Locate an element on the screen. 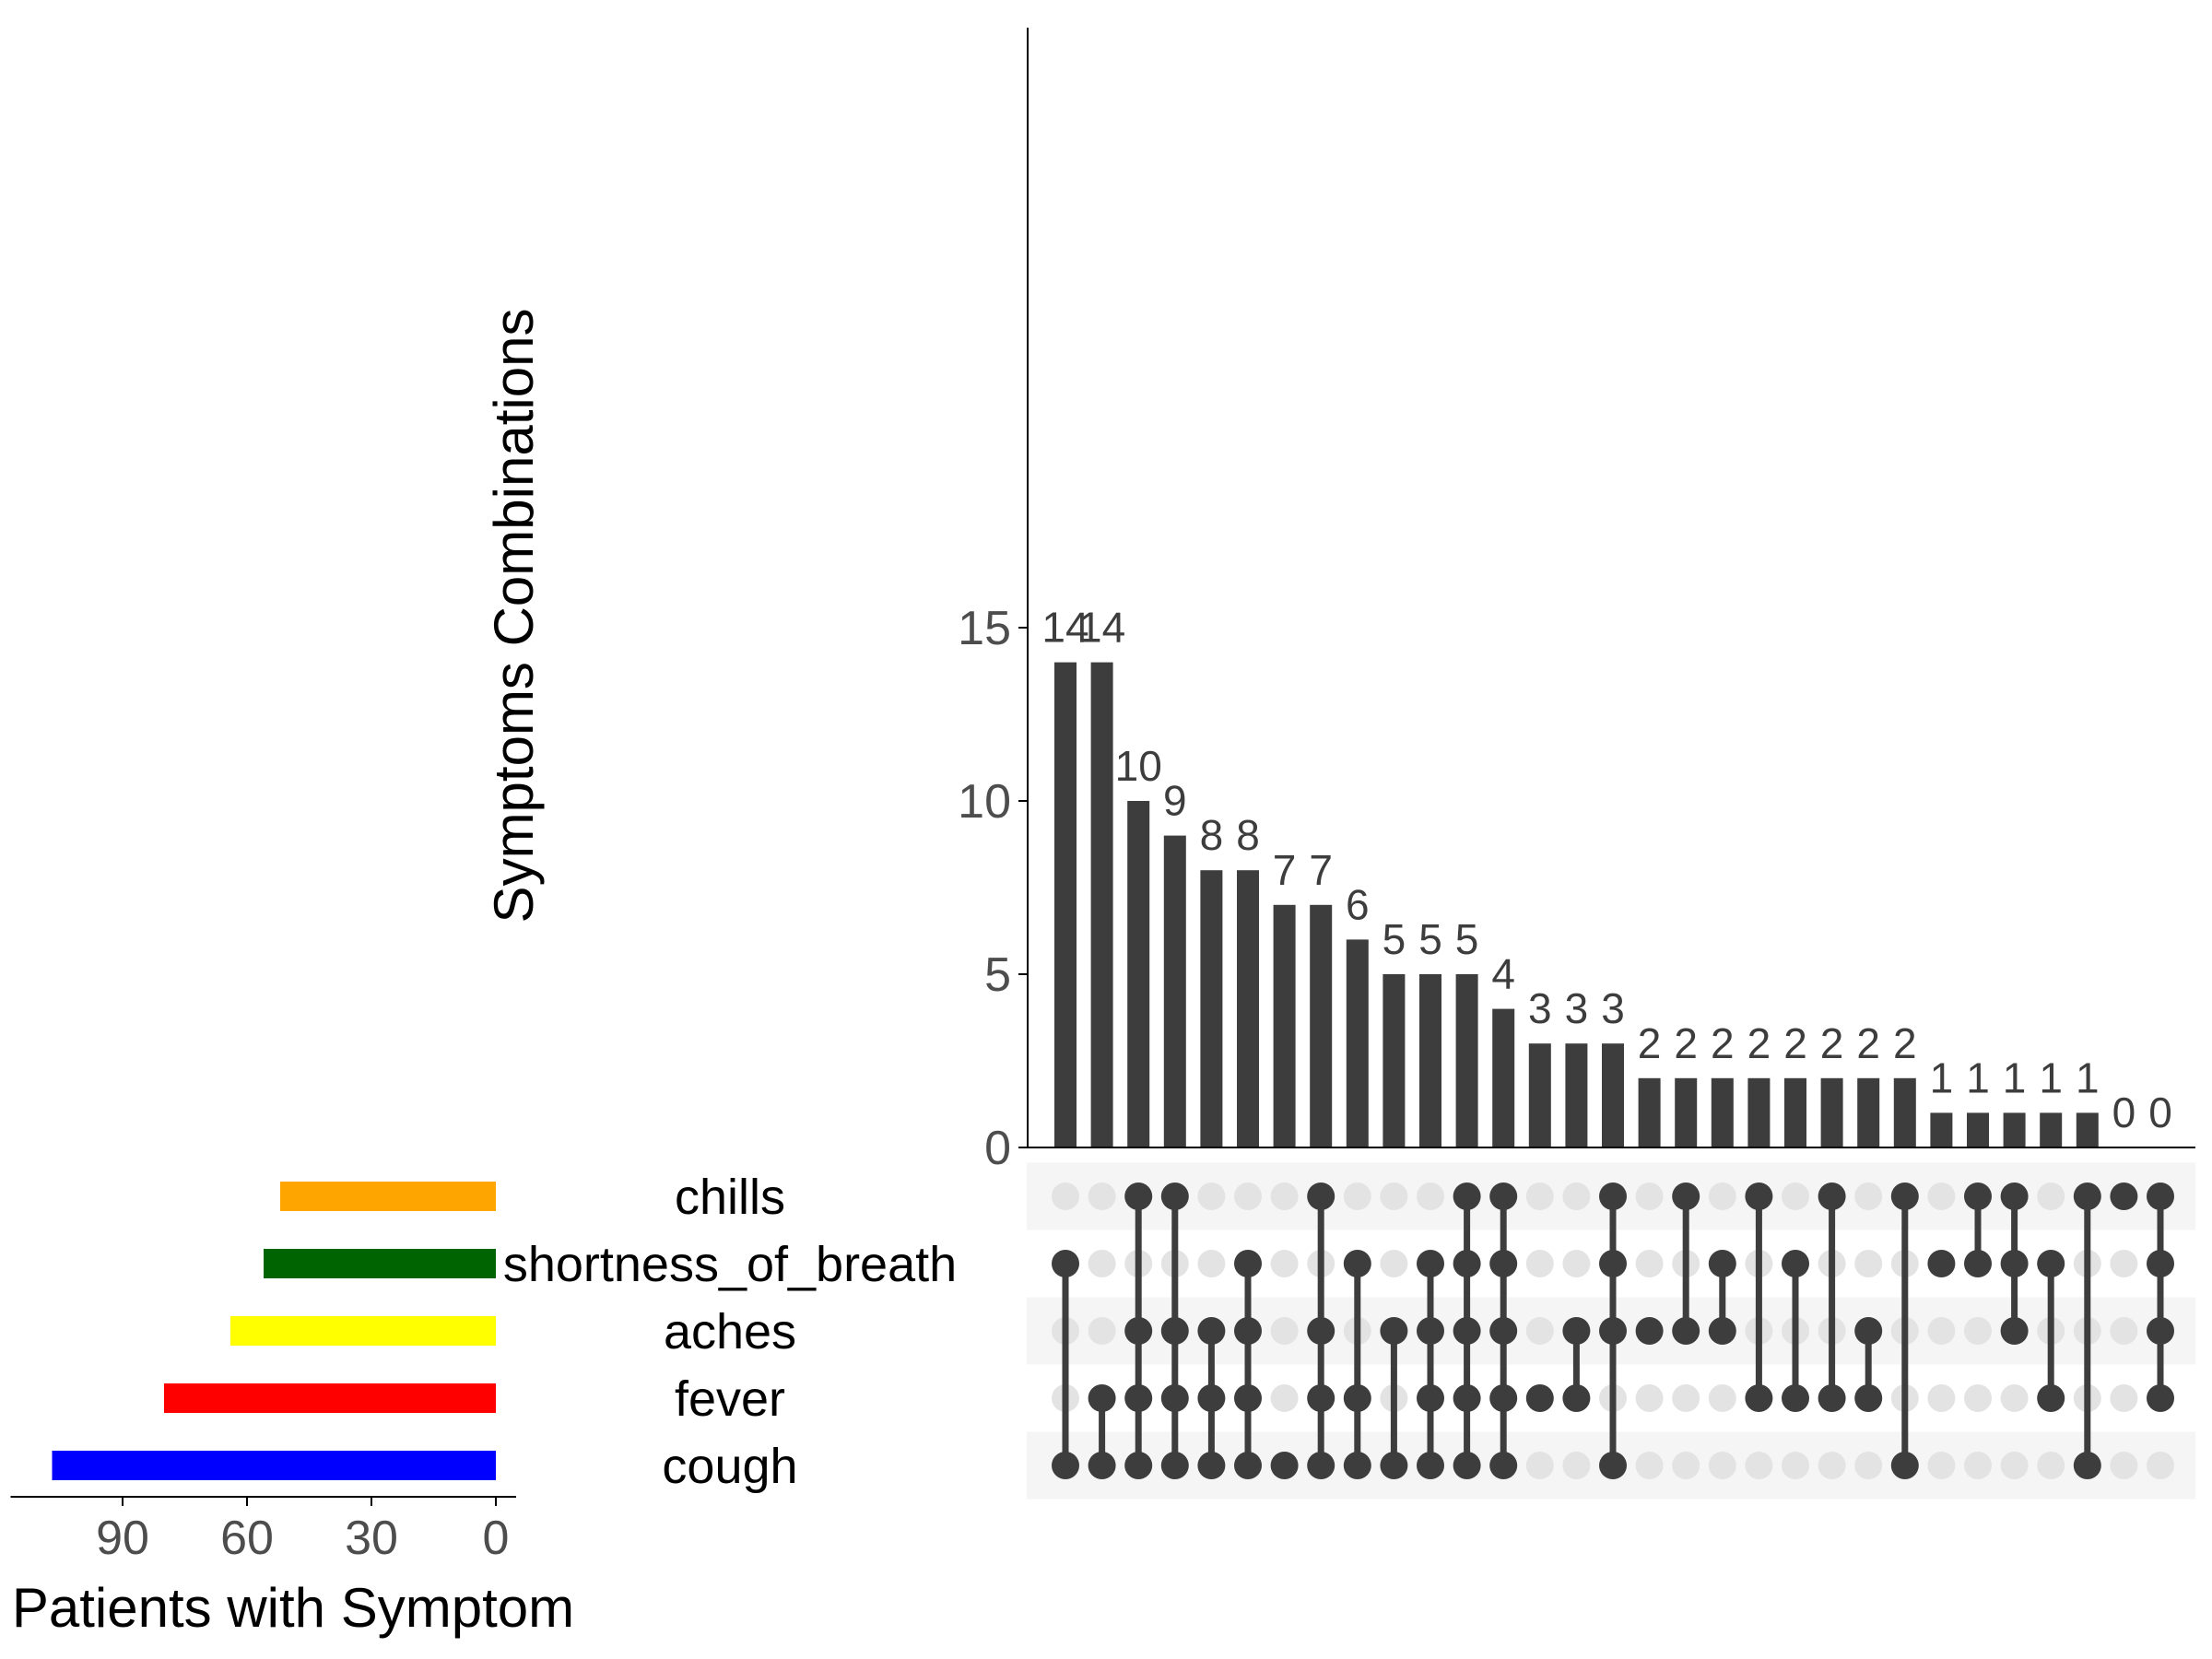 The image size is (2212, 1659). y-tick-label: 10 is located at coordinates (984, 802).